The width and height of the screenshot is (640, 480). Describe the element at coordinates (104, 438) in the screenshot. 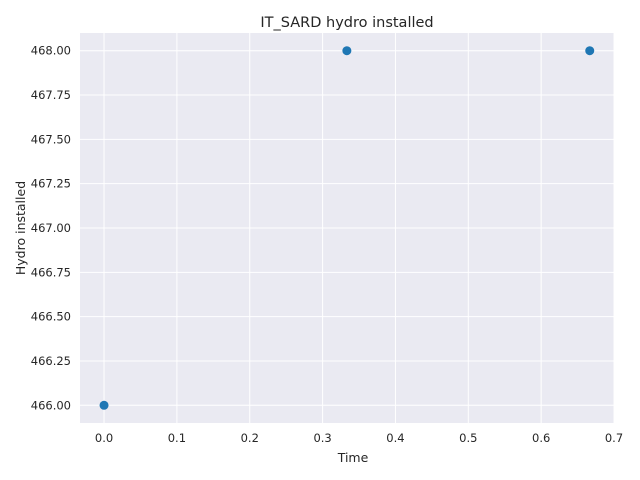

I see `x-tick-label: 0.0` at that location.